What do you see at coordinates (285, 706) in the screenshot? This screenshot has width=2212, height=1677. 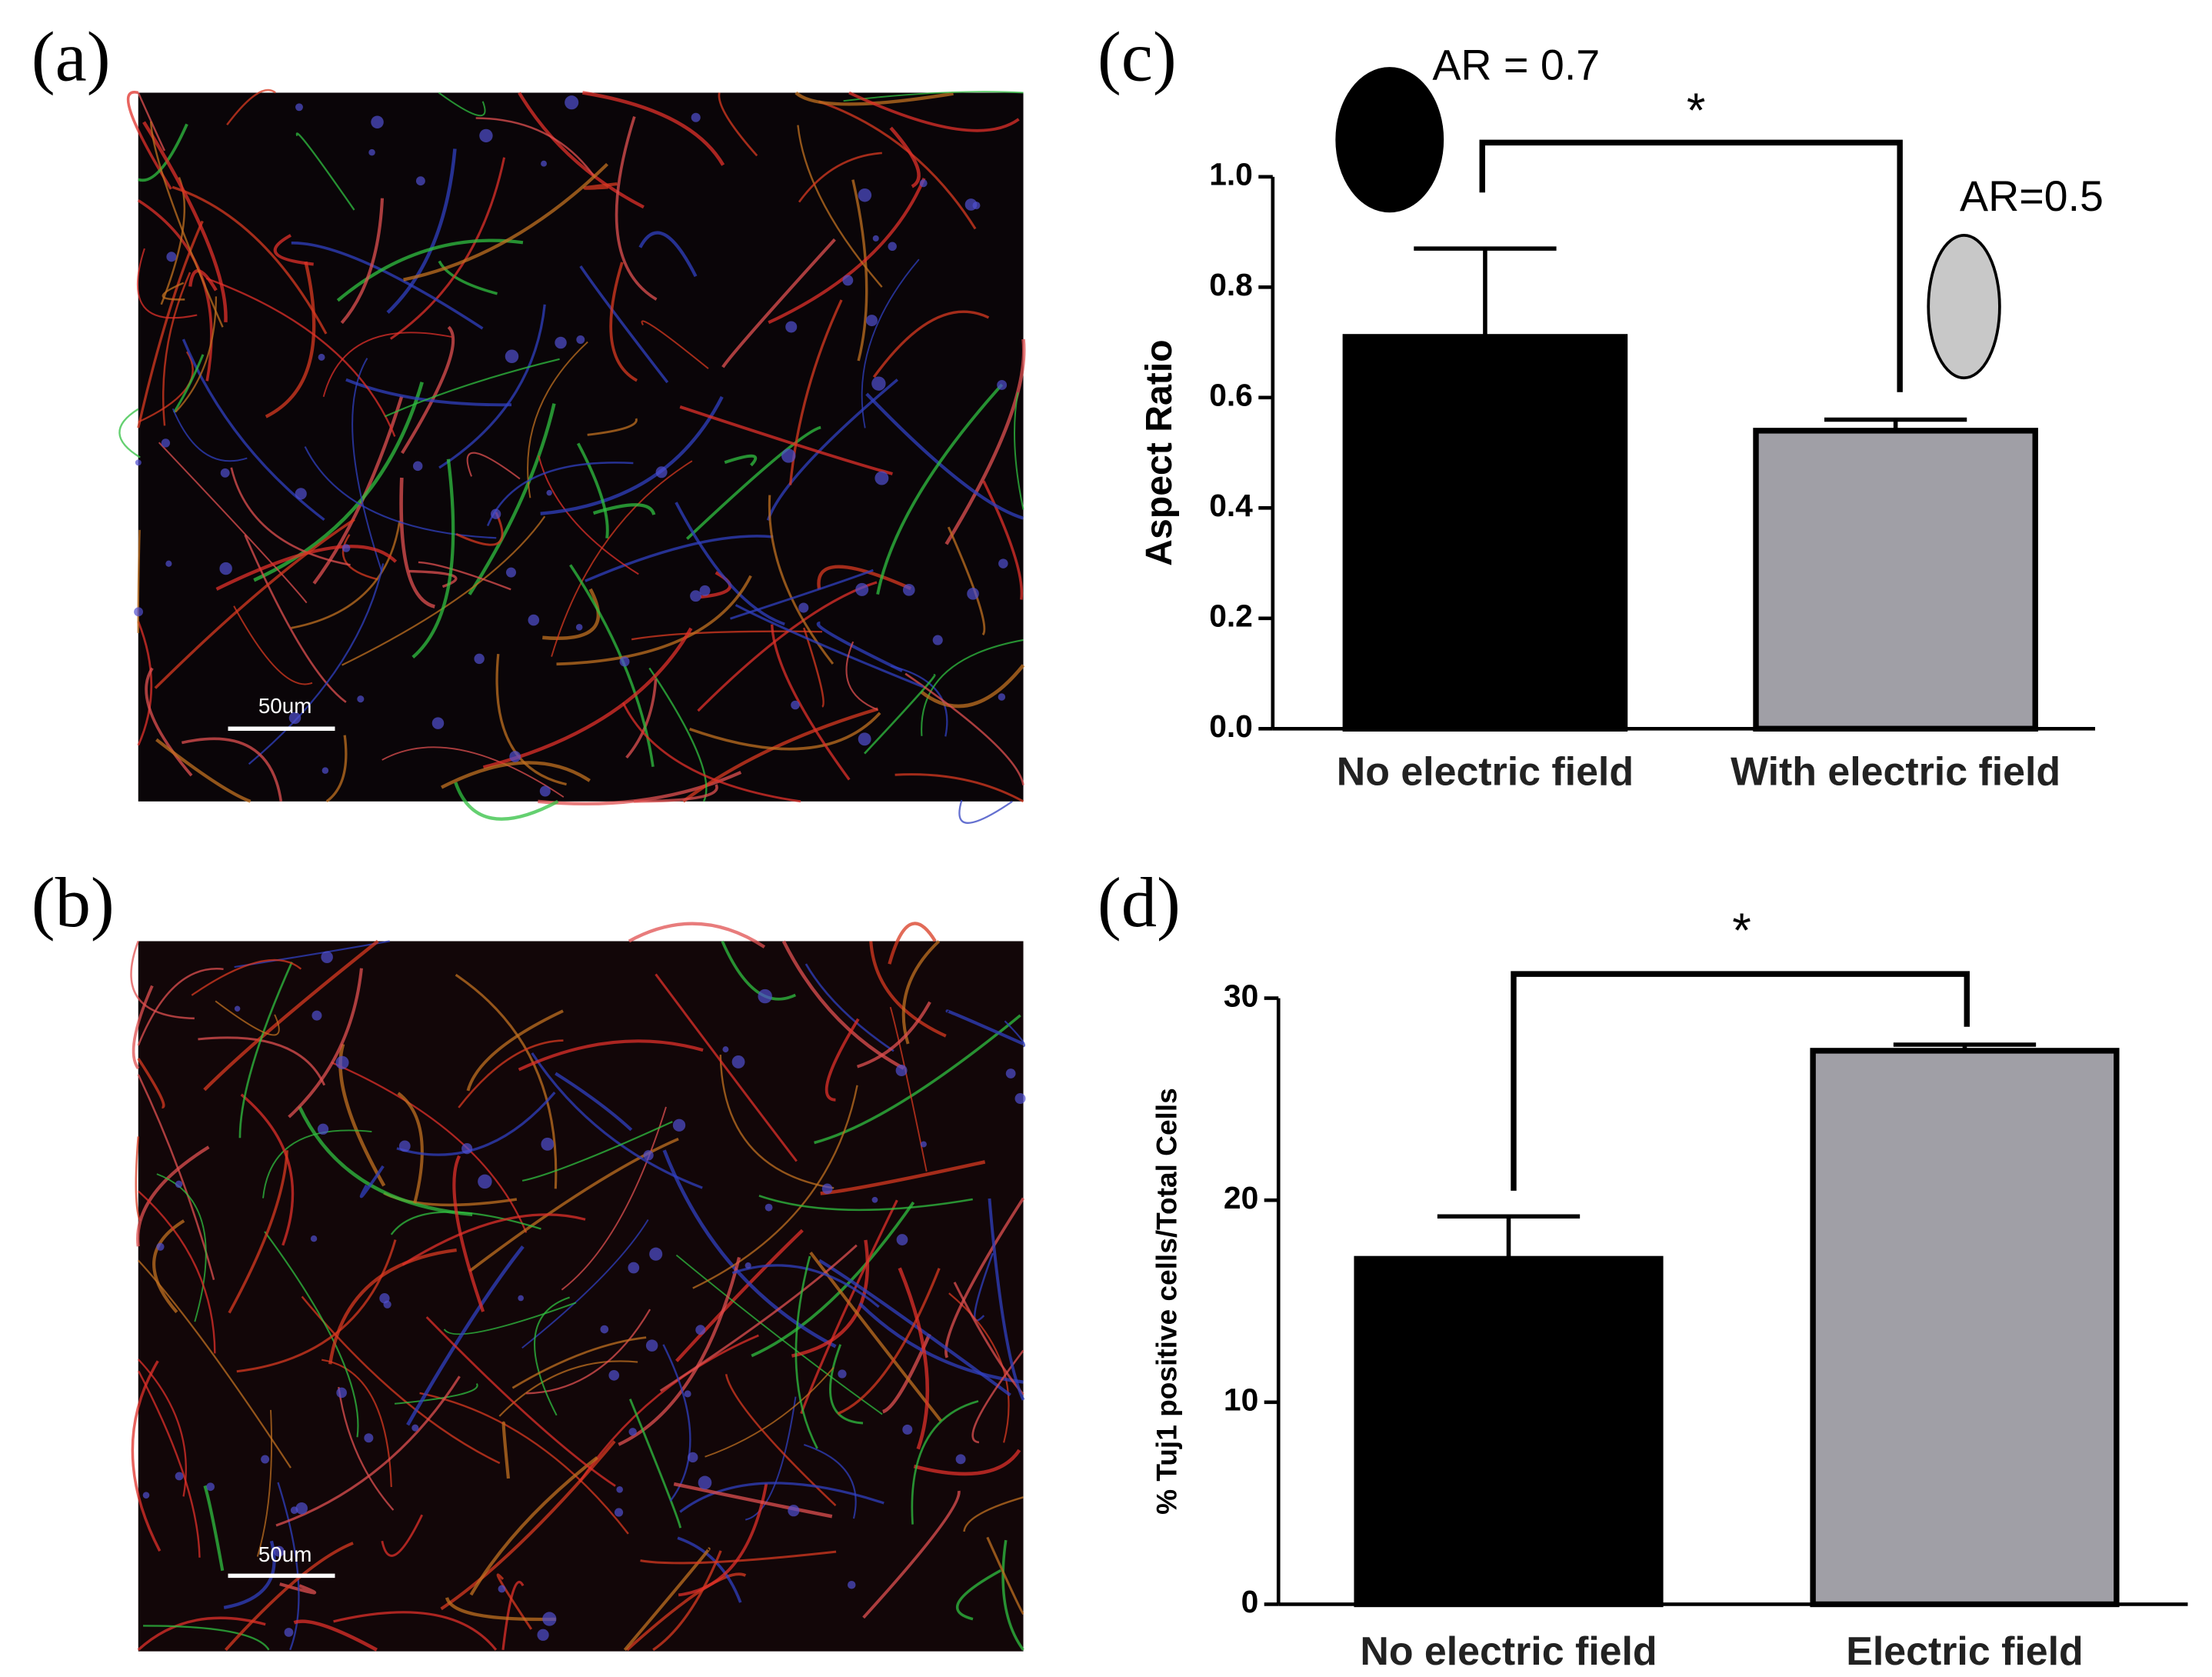 I see `scale-bar-label: 50um` at bounding box center [285, 706].